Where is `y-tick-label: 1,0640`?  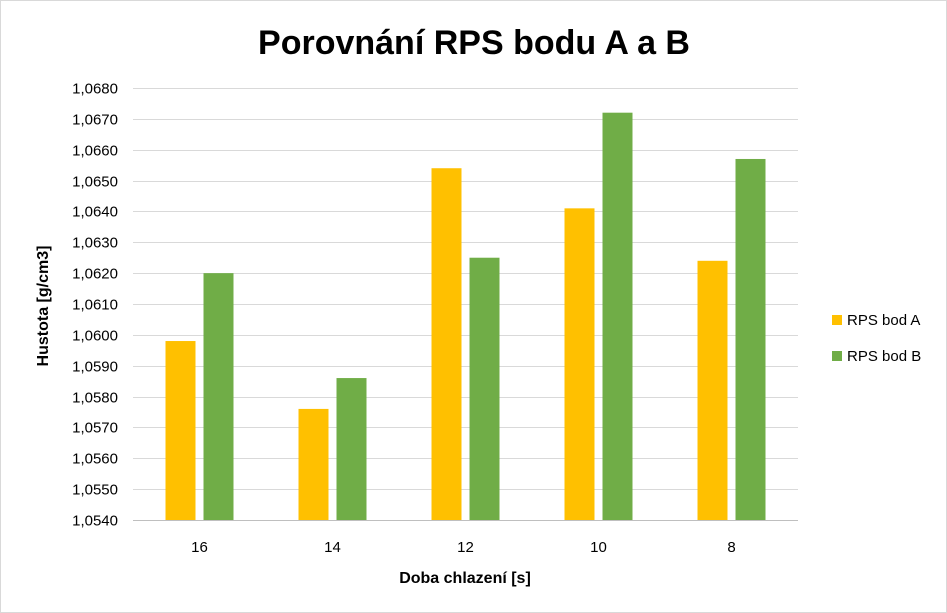 y-tick-label: 1,0640 is located at coordinates (95, 212).